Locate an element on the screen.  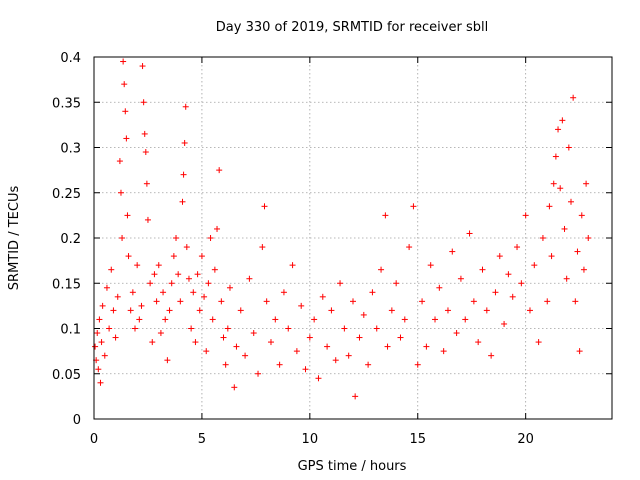
y-tick-label: 0.4 is located at coordinates (70, 58).